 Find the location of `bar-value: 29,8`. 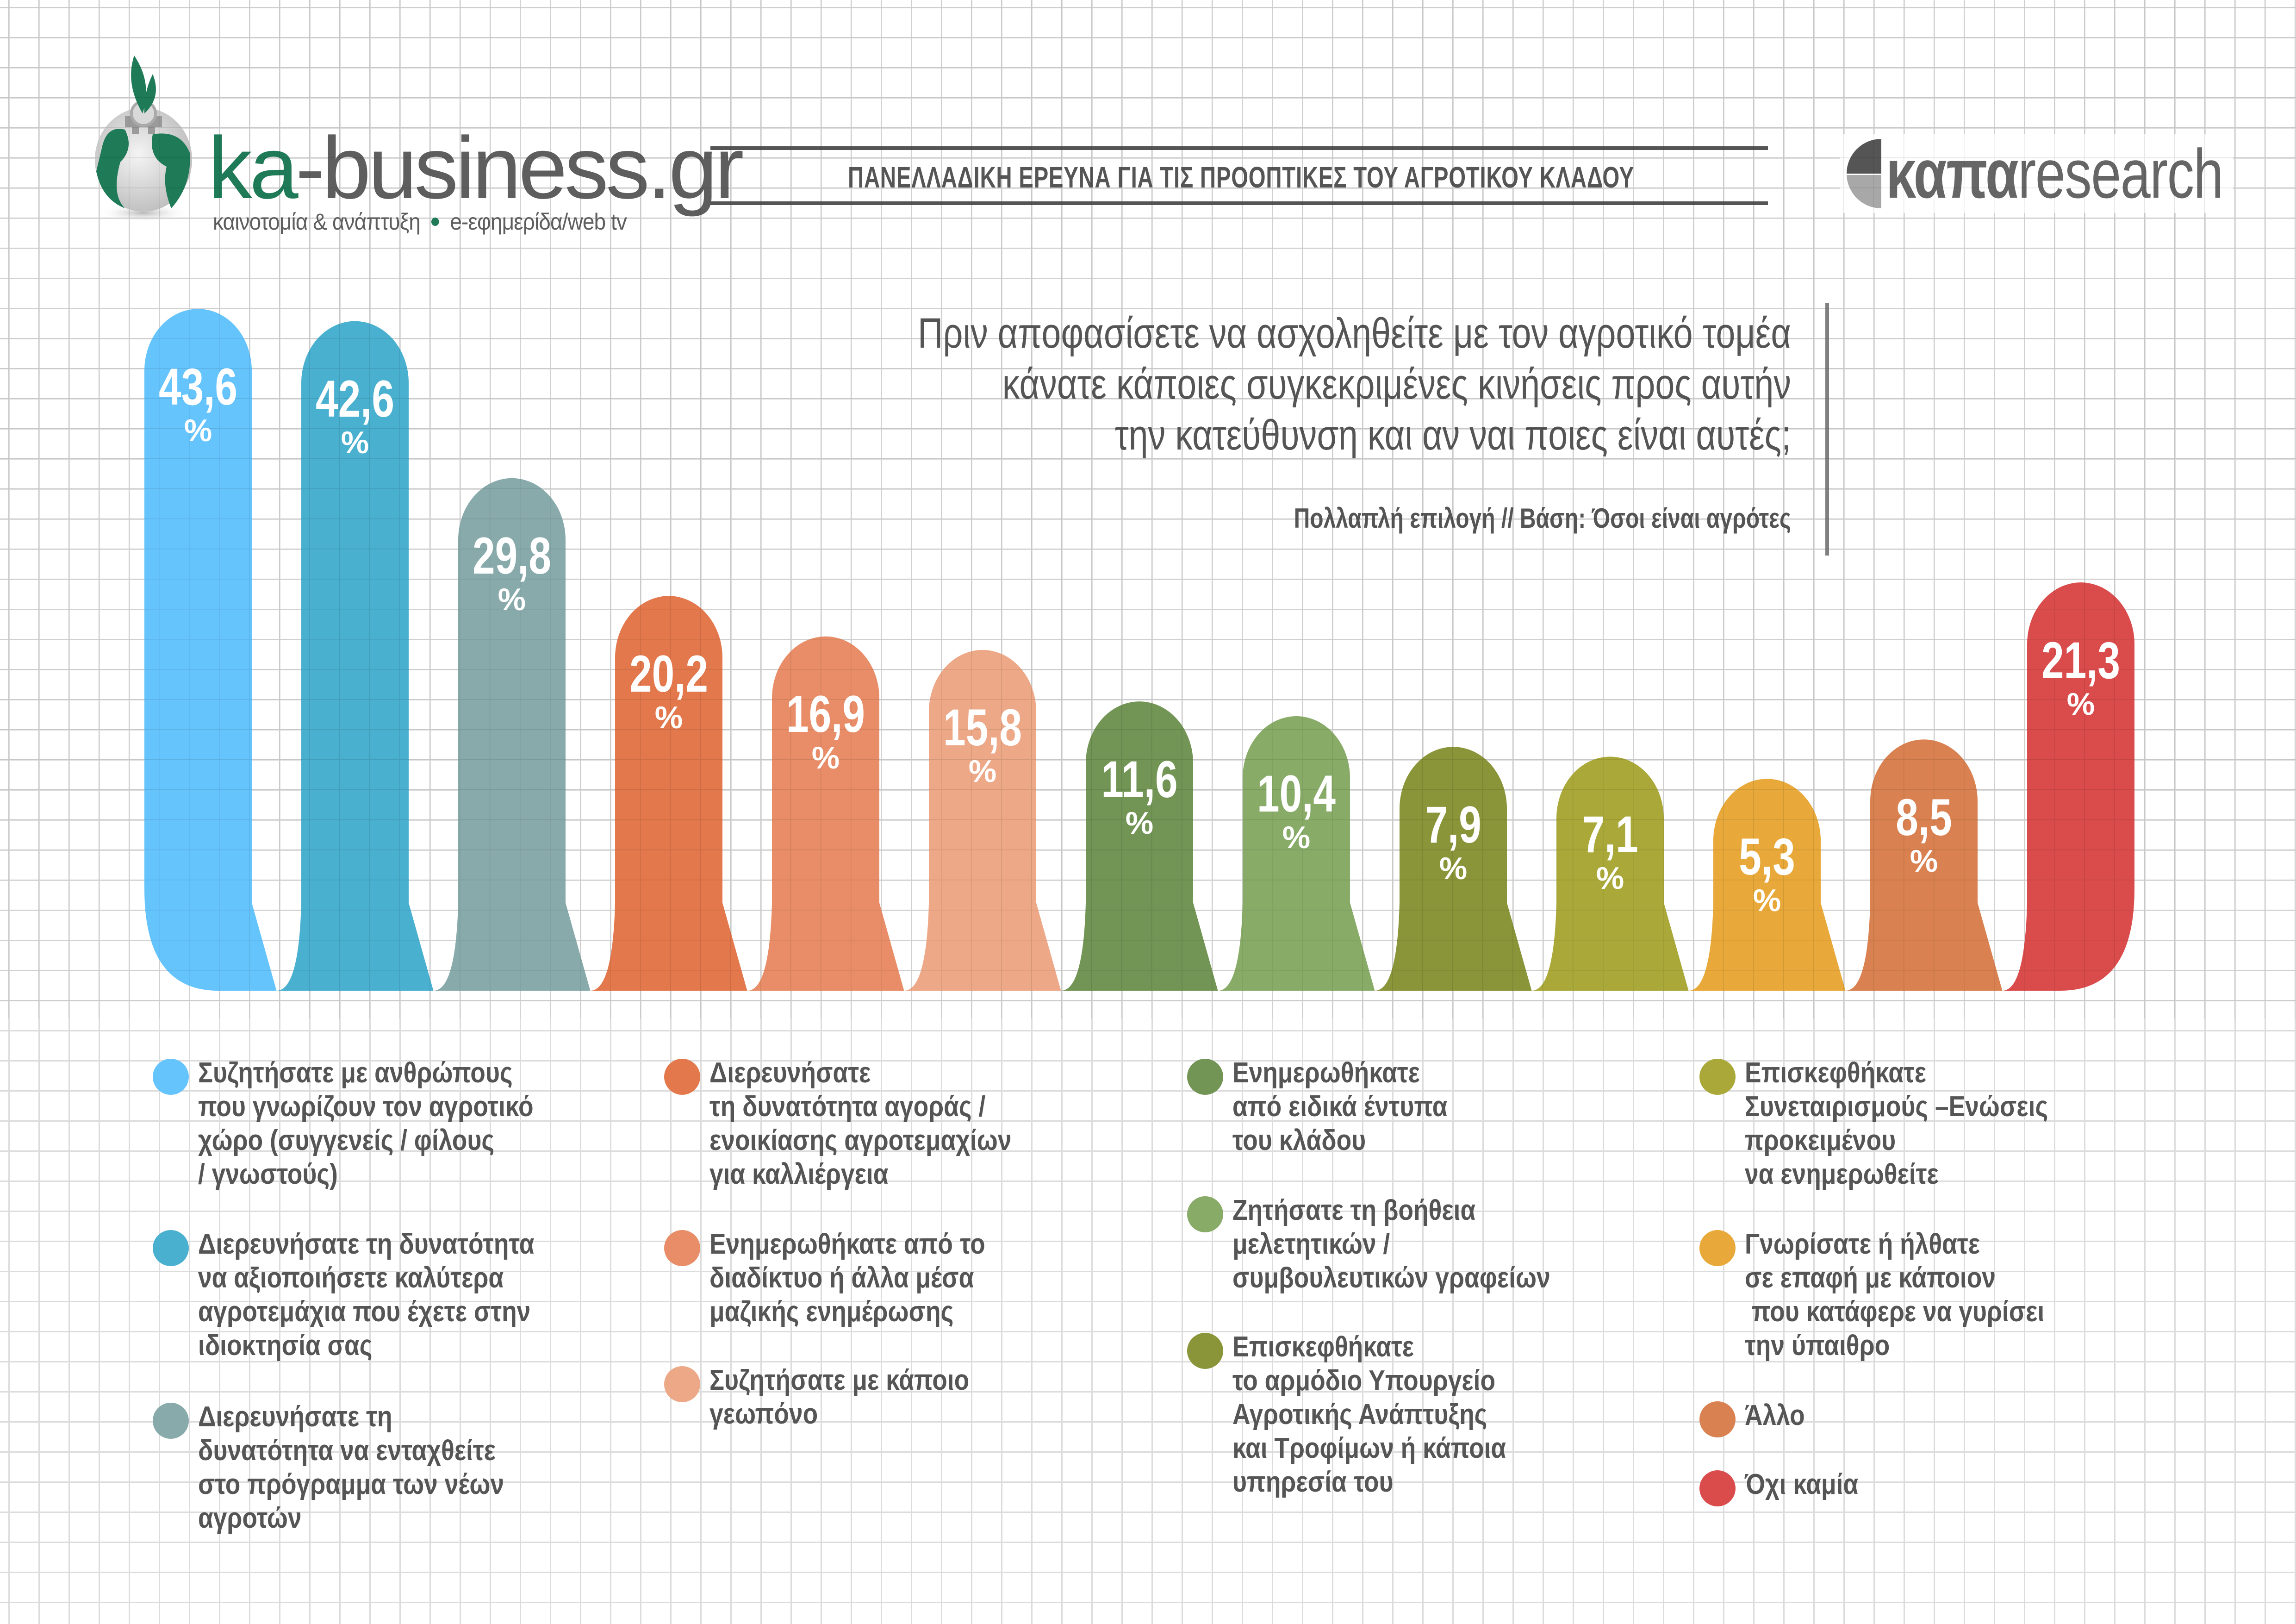

bar-value: 29,8 is located at coordinates (512, 556).